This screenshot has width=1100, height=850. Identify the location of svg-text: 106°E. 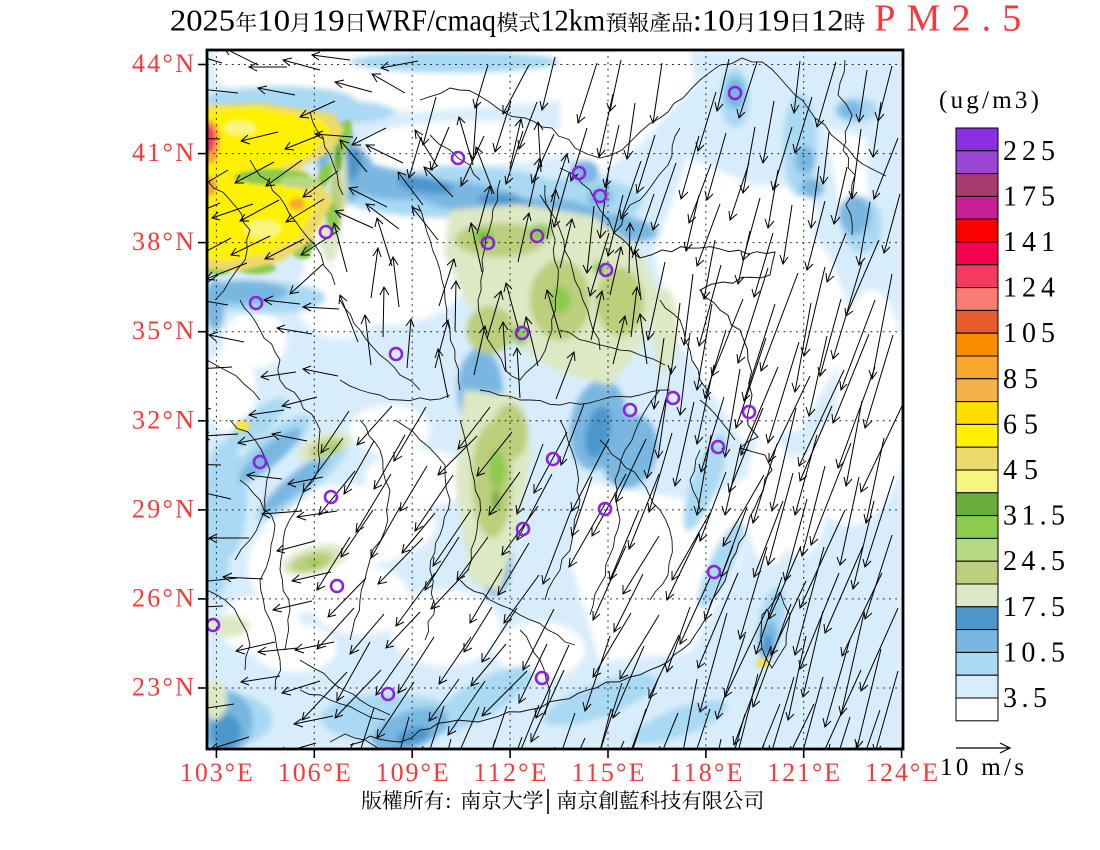
(314, 772).